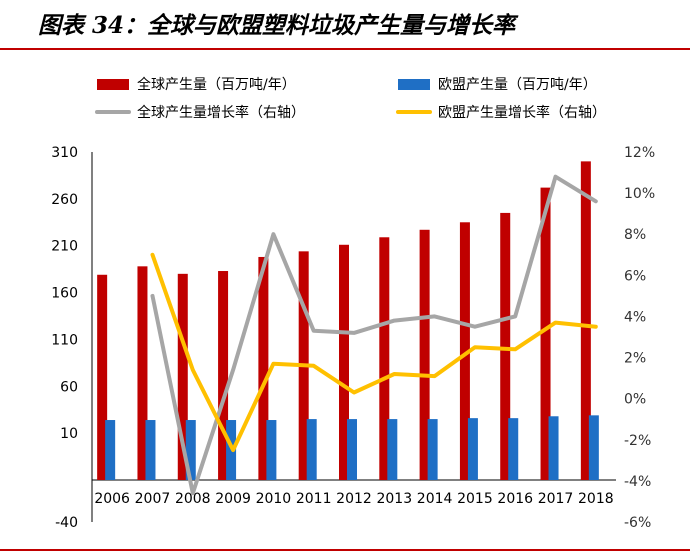  I want to click on right-tick-label: -2%, so click(637, 441).